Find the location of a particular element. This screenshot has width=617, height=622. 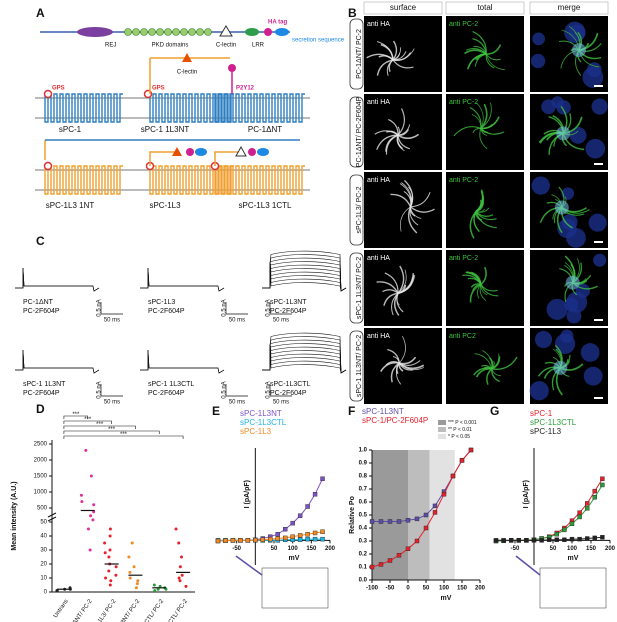

y-tick-label: 0.1 is located at coordinates (363, 568).